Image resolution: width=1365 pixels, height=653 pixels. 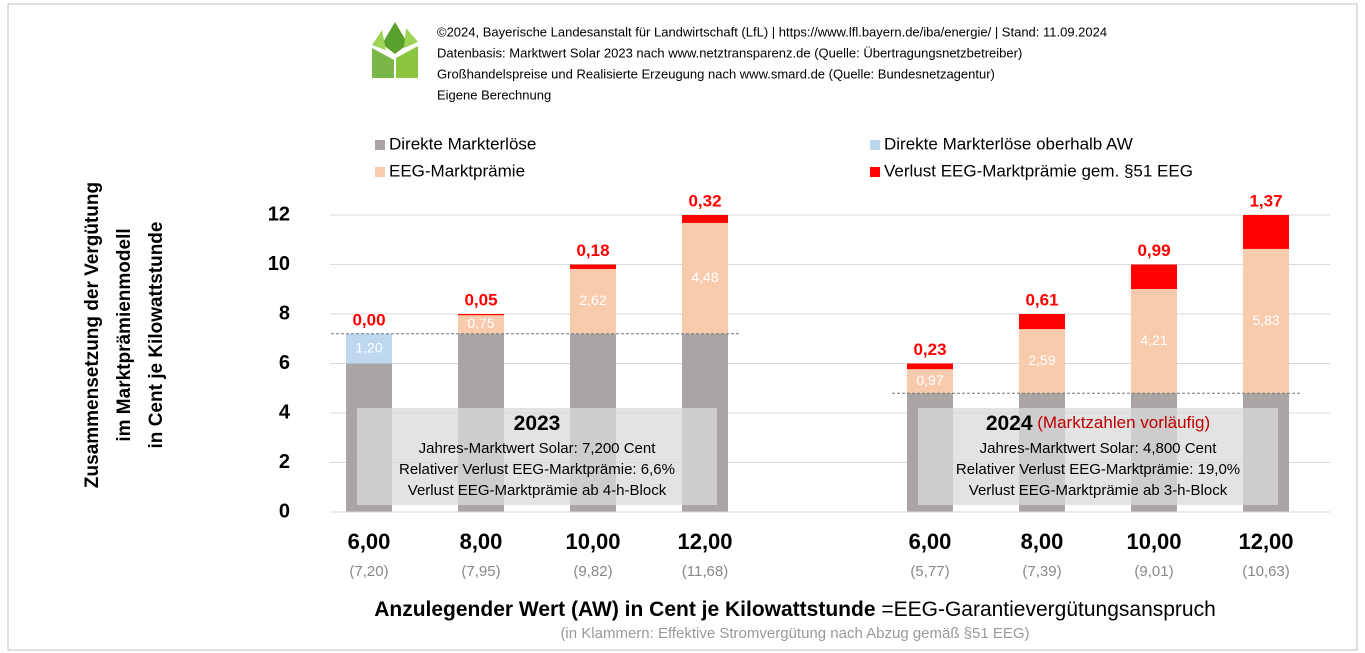 What do you see at coordinates (284, 462) in the screenshot?
I see `y-tick-label: 2` at bounding box center [284, 462].